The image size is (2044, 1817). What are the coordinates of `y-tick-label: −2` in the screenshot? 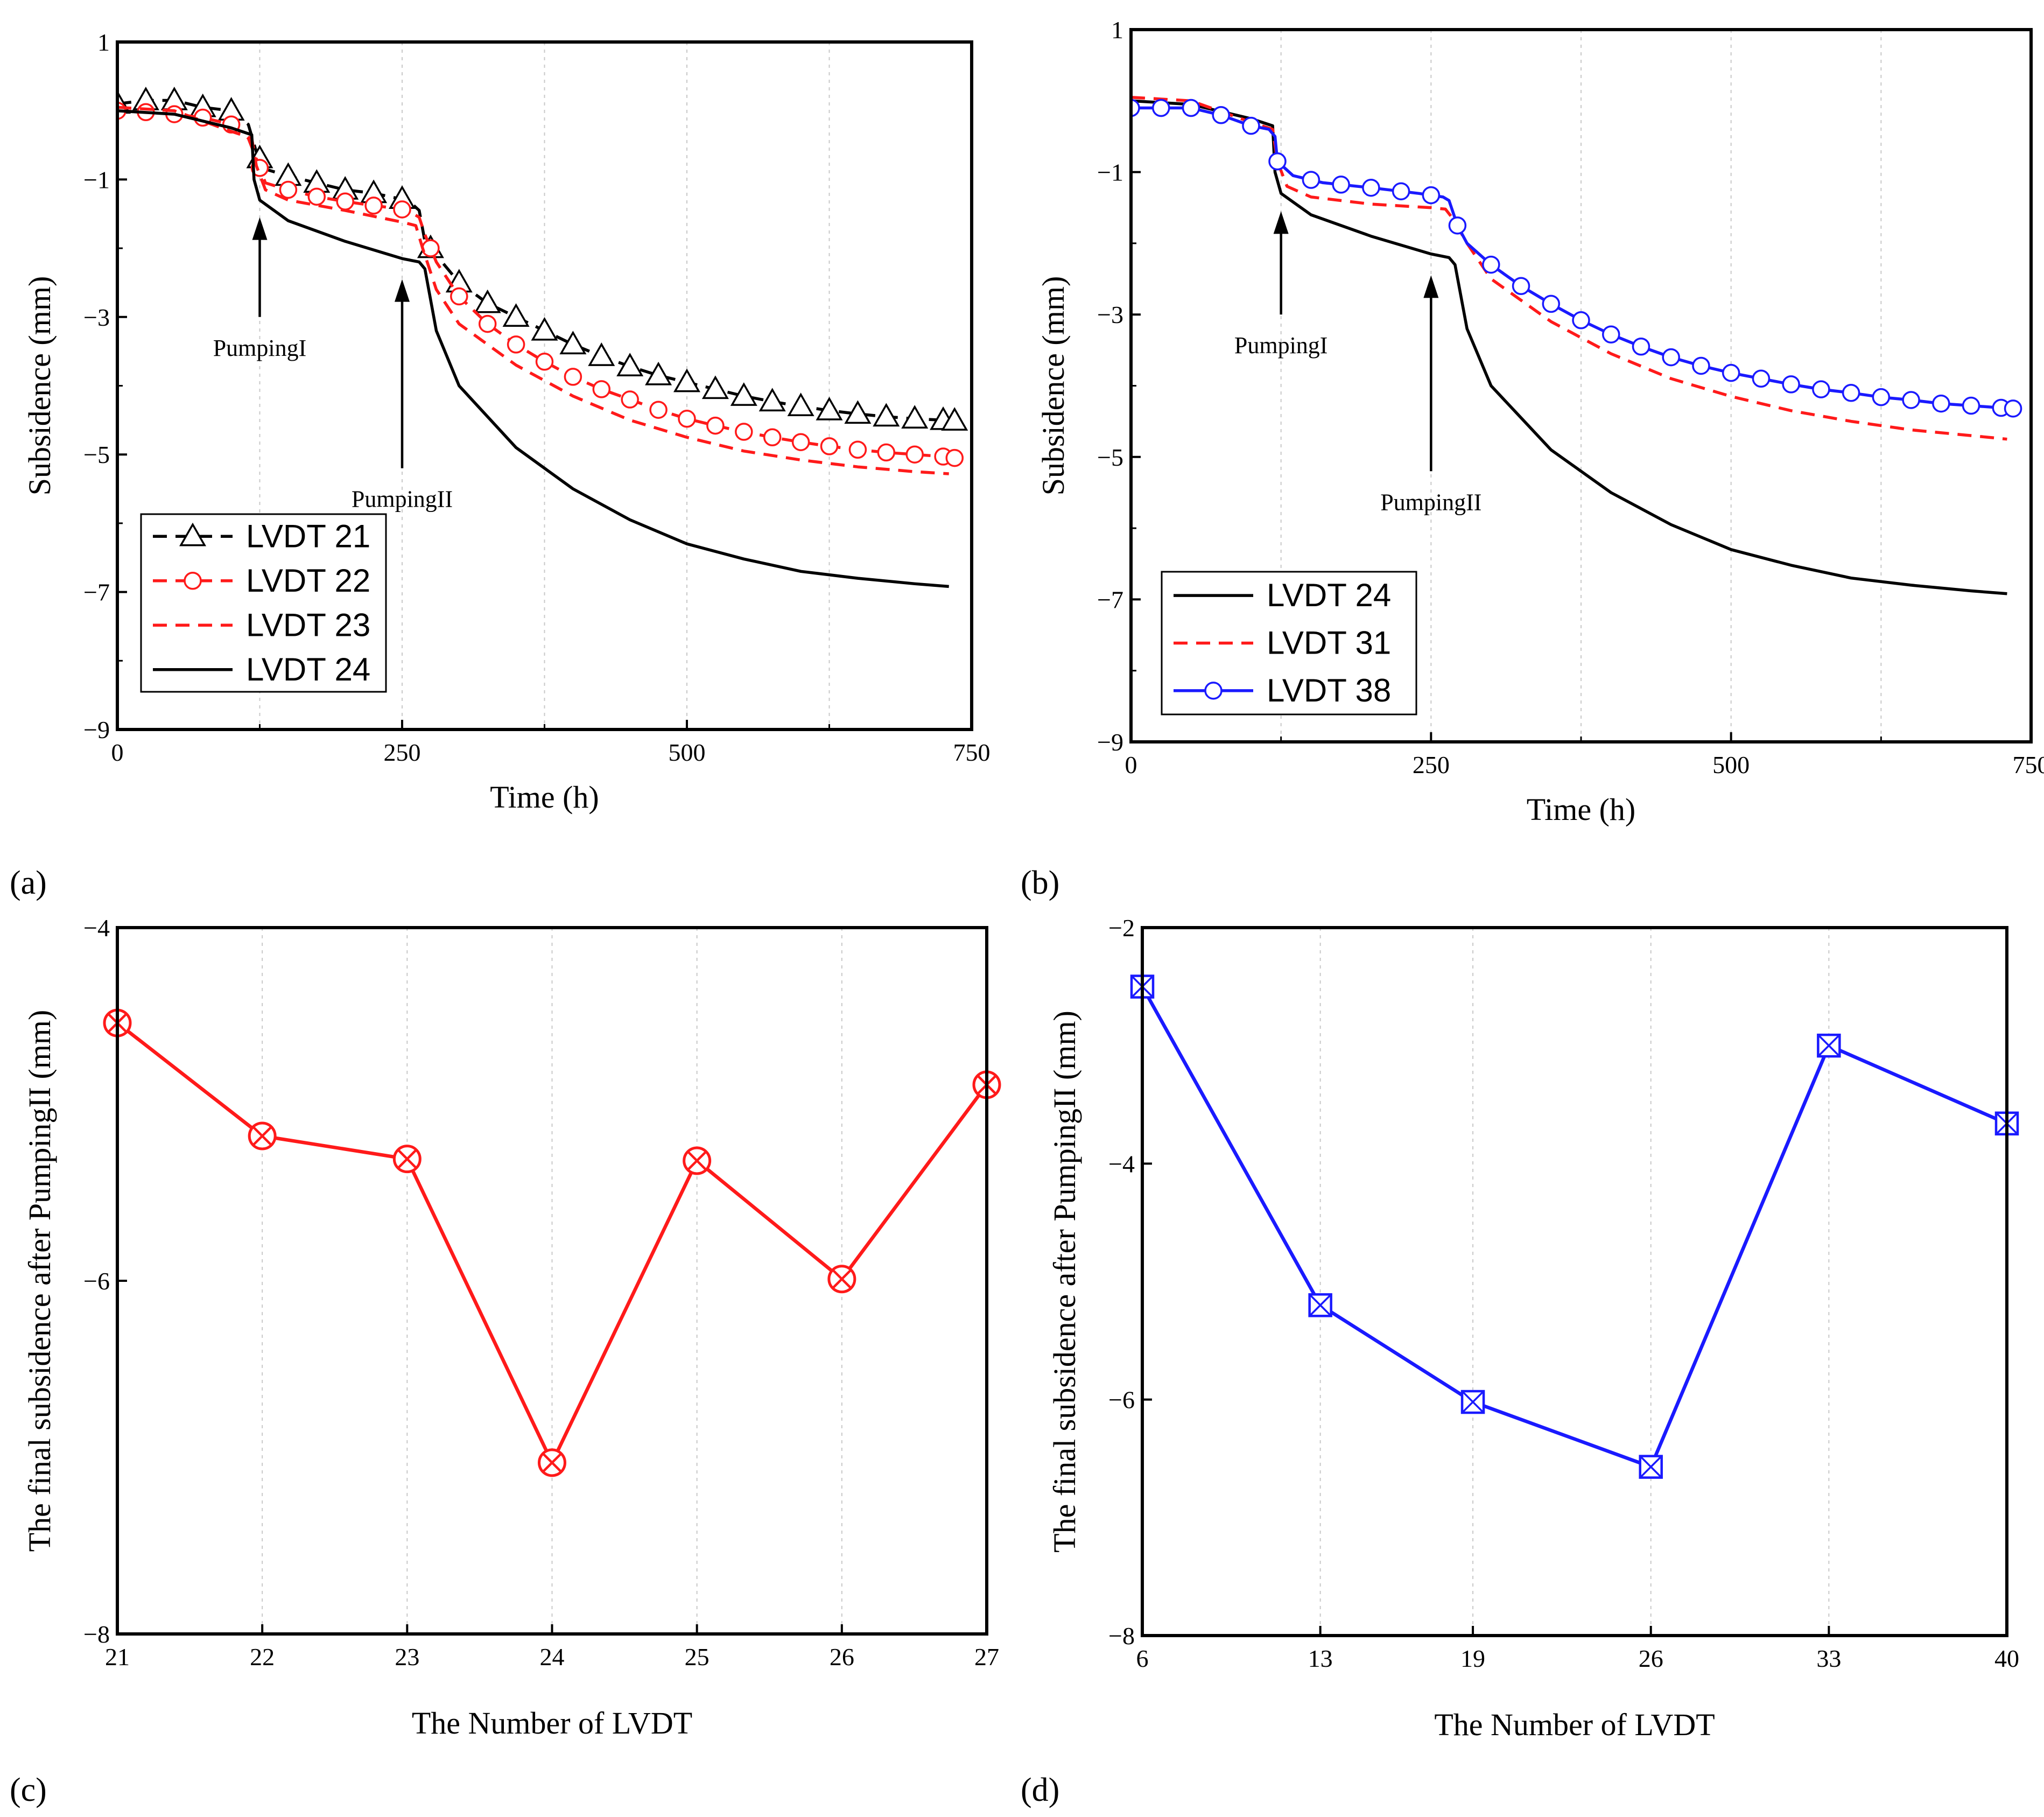 It's located at (1121, 928).